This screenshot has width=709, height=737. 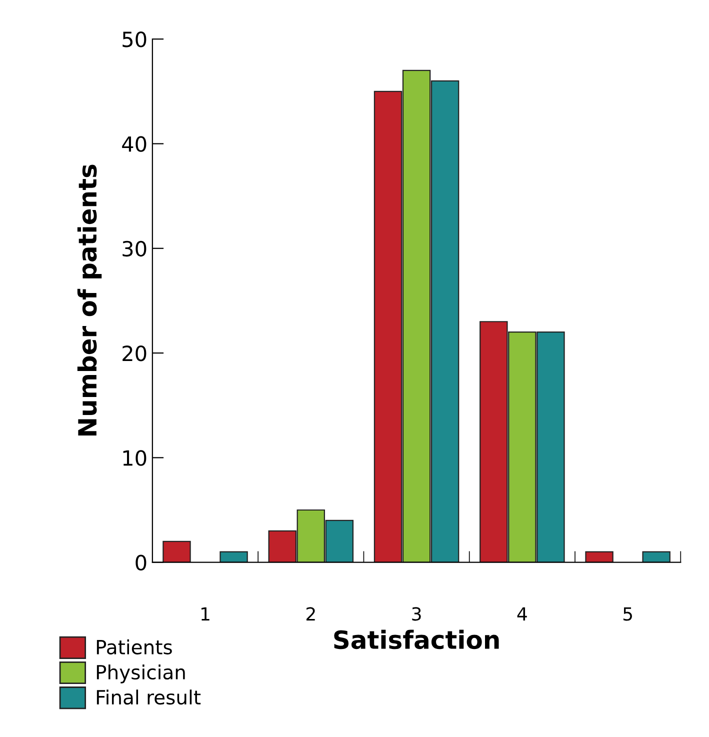 I want to click on legend-label: Final result, so click(x=148, y=697).